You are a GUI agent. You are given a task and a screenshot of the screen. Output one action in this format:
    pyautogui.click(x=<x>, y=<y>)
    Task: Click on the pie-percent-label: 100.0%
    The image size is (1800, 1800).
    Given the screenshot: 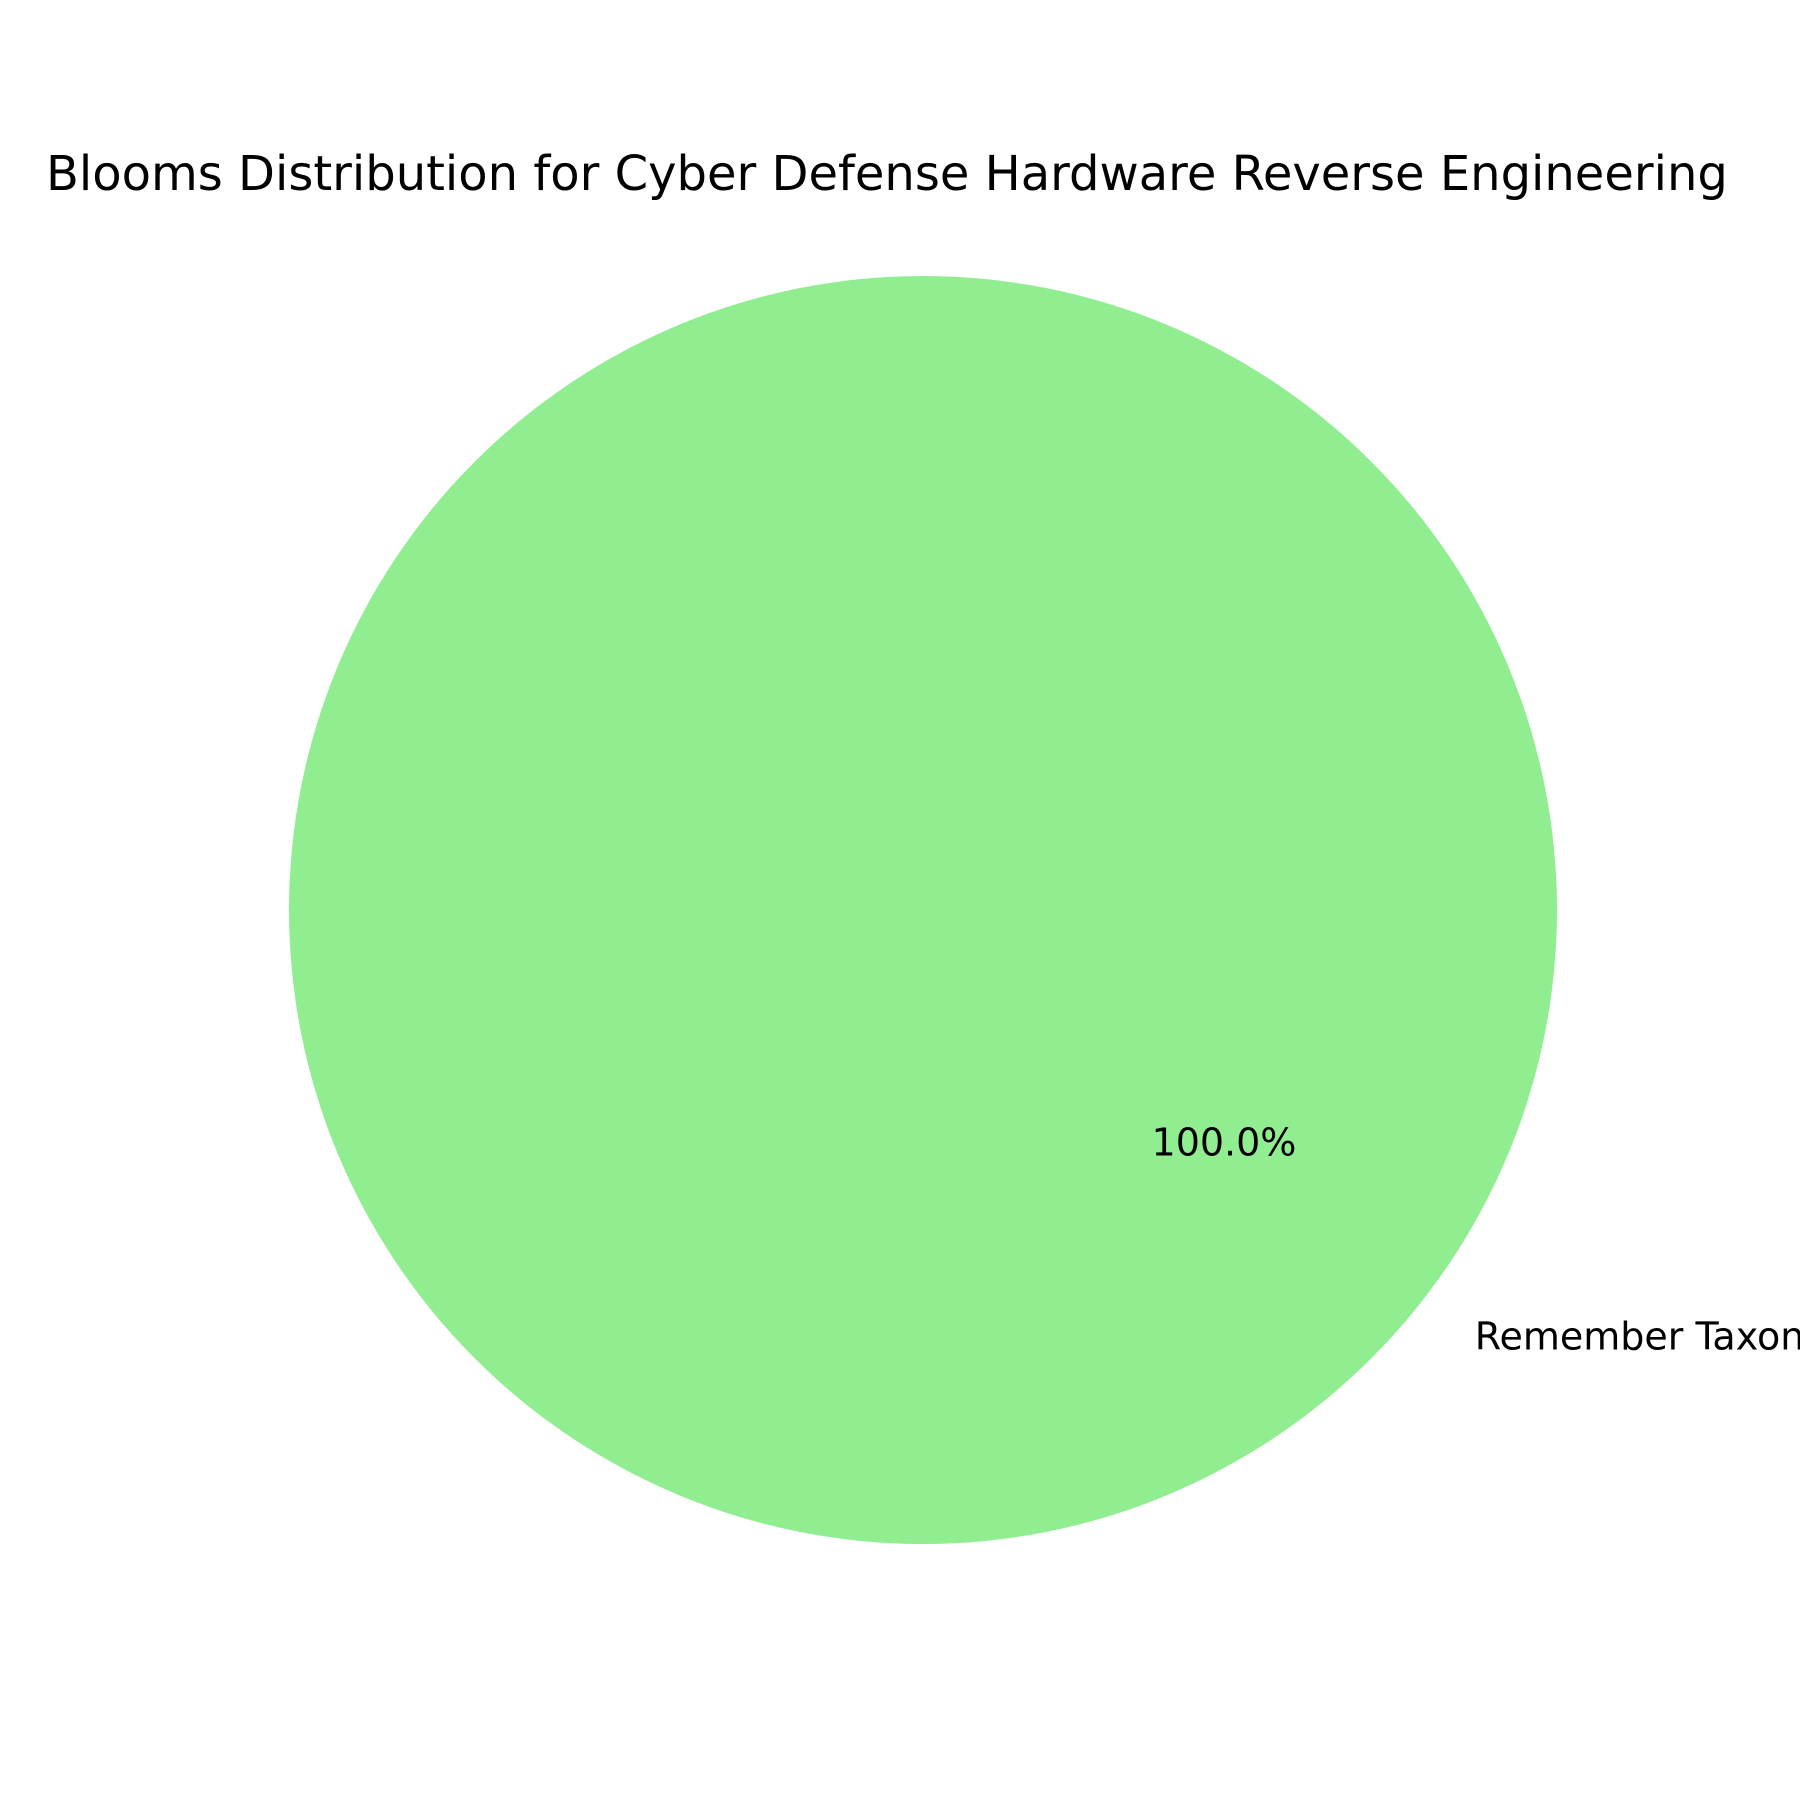 What is the action you would take?
    pyautogui.click(x=1224, y=1143)
    